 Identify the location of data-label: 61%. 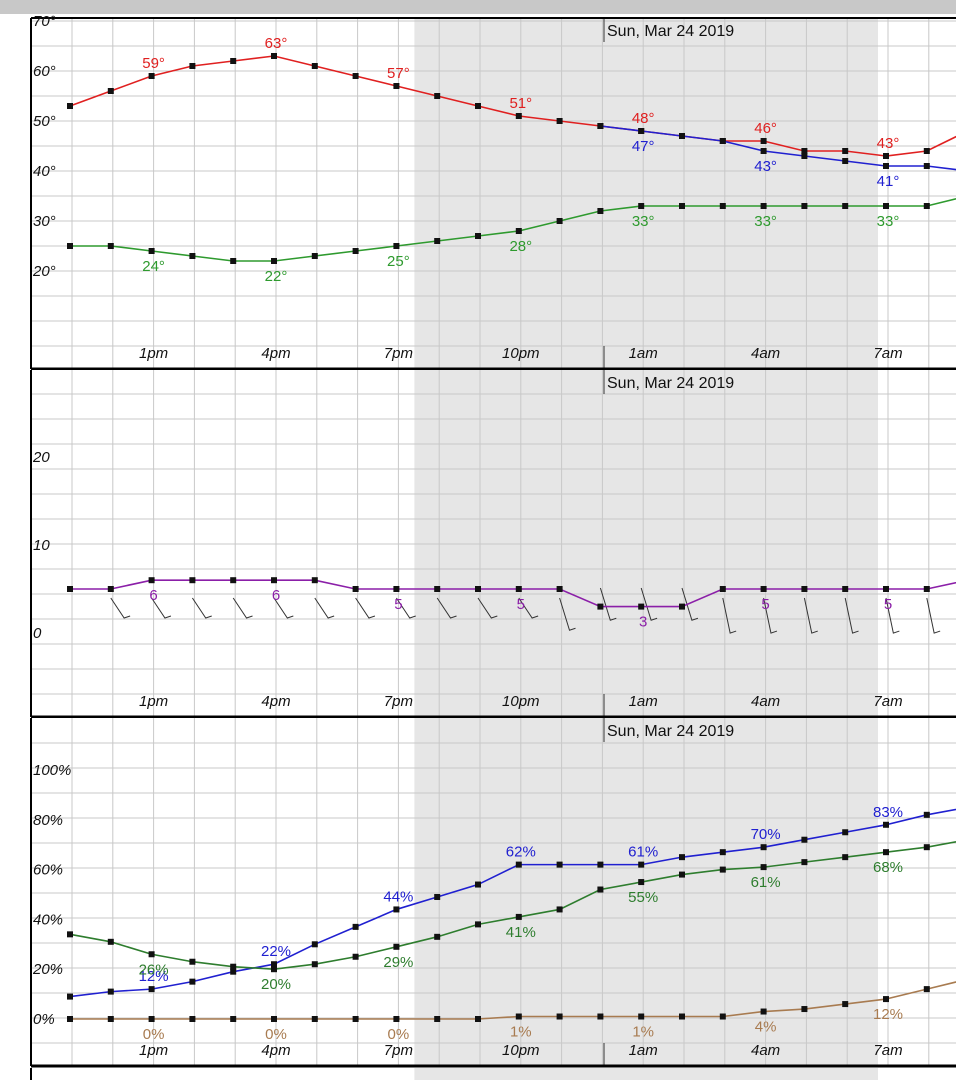
(766, 882).